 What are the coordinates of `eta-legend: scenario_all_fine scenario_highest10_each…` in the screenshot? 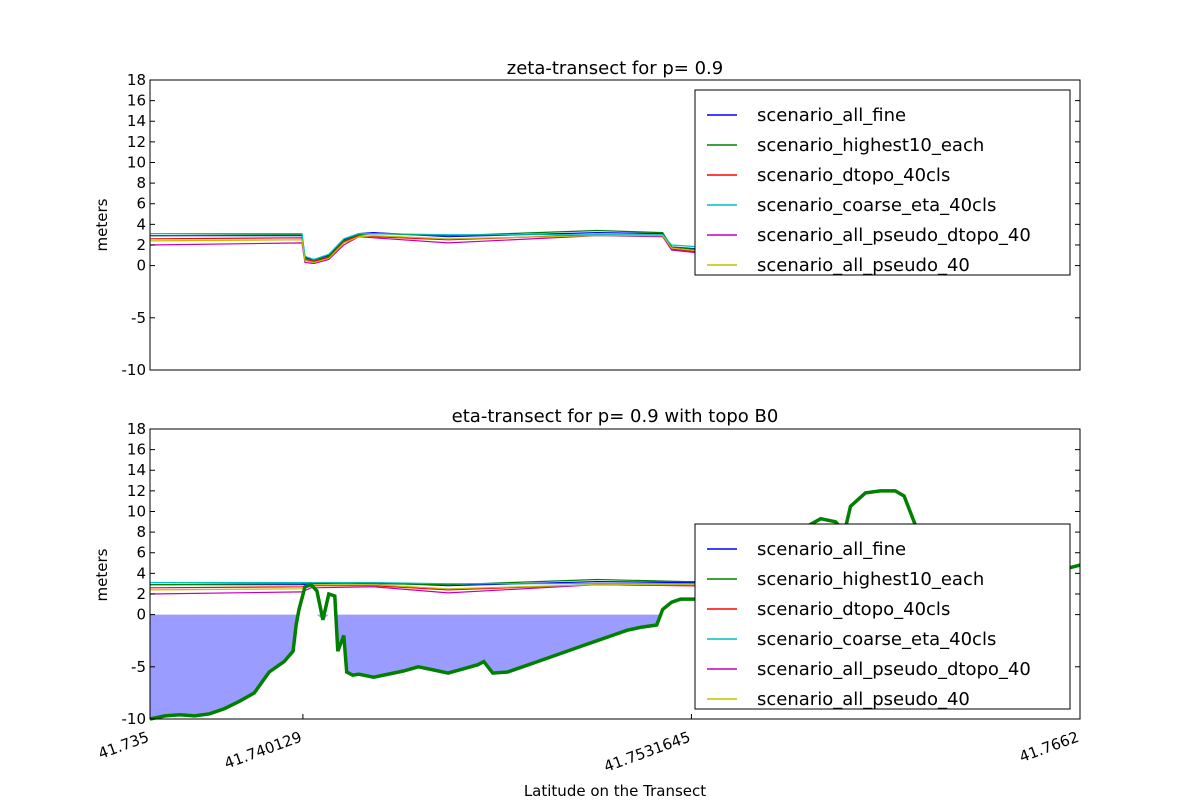 It's located at (882, 616).